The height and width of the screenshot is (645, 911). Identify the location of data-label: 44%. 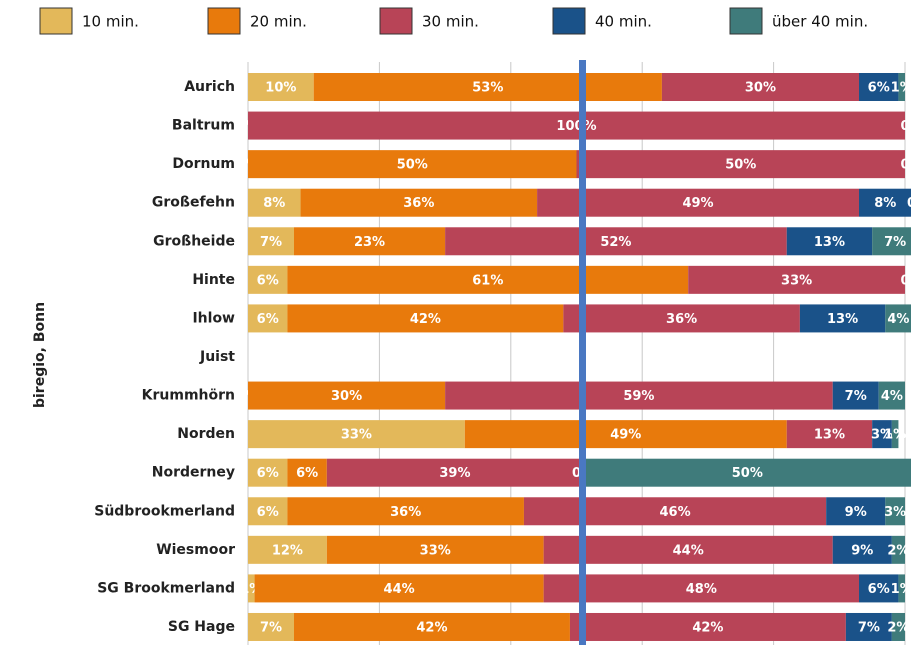
(399, 589).